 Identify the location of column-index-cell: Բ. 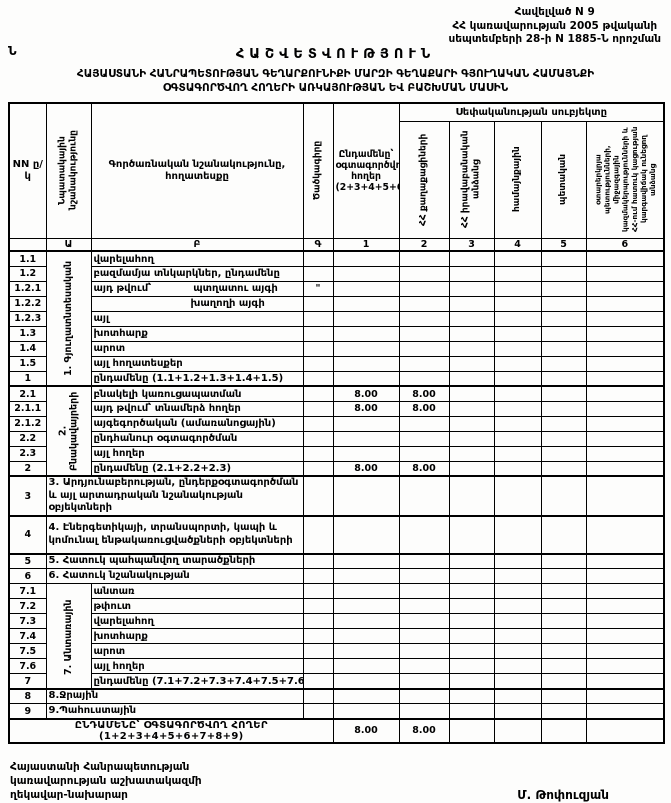
(197, 245).